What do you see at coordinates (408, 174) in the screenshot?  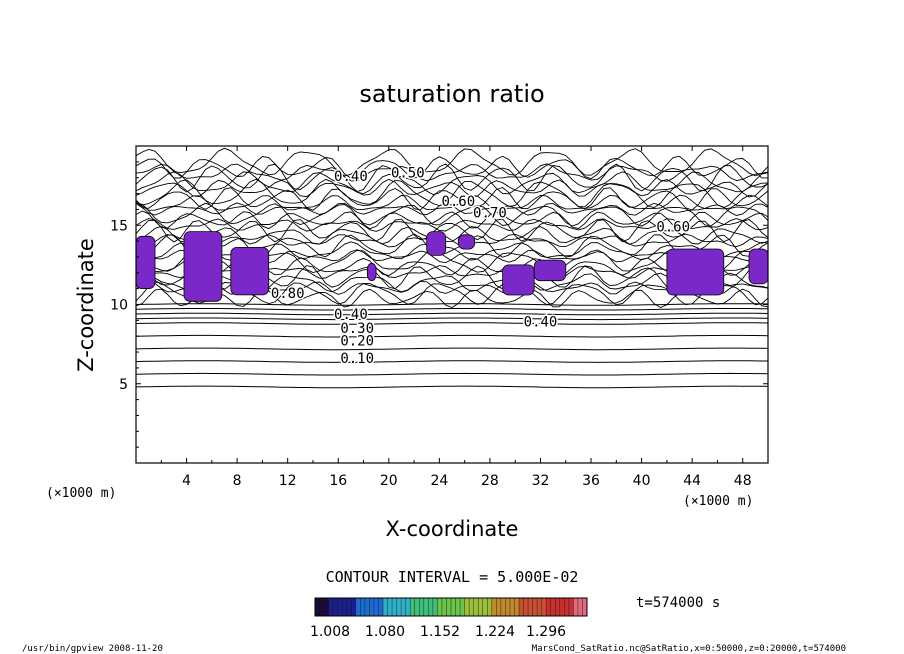 I see `contour-label: 0.50` at bounding box center [408, 174].